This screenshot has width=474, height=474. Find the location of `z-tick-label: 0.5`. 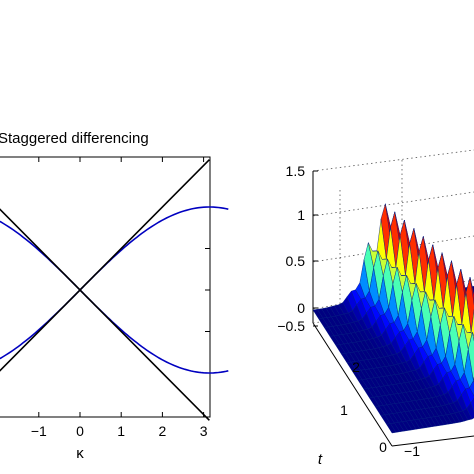

z-tick-label: 0.5 is located at coordinates (296, 261).